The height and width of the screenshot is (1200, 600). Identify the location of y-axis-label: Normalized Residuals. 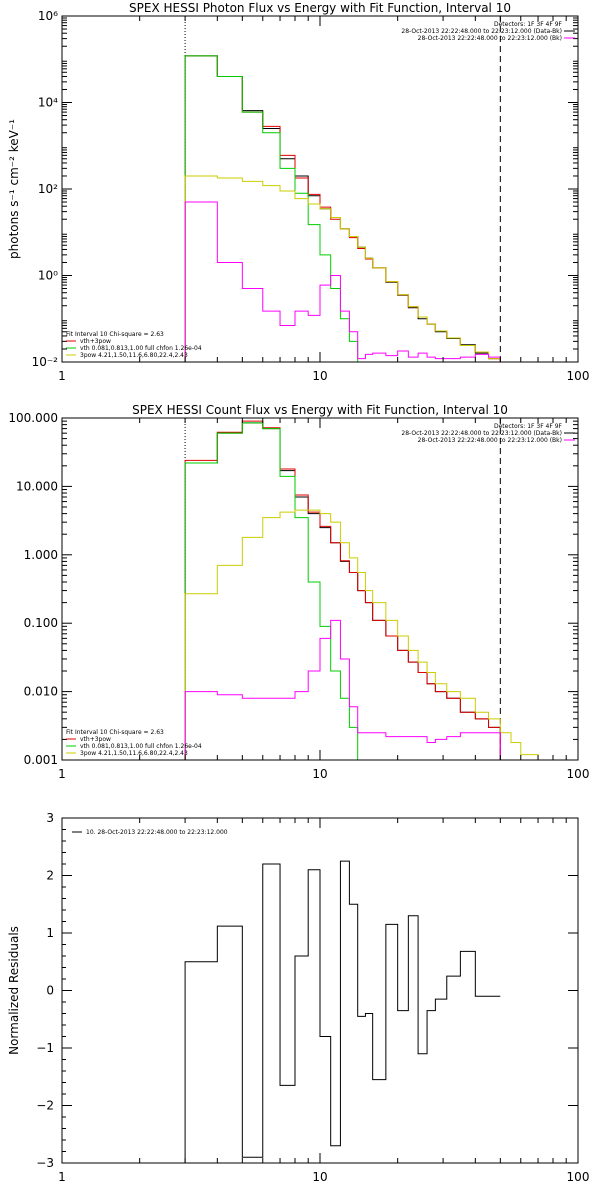
(14, 990).